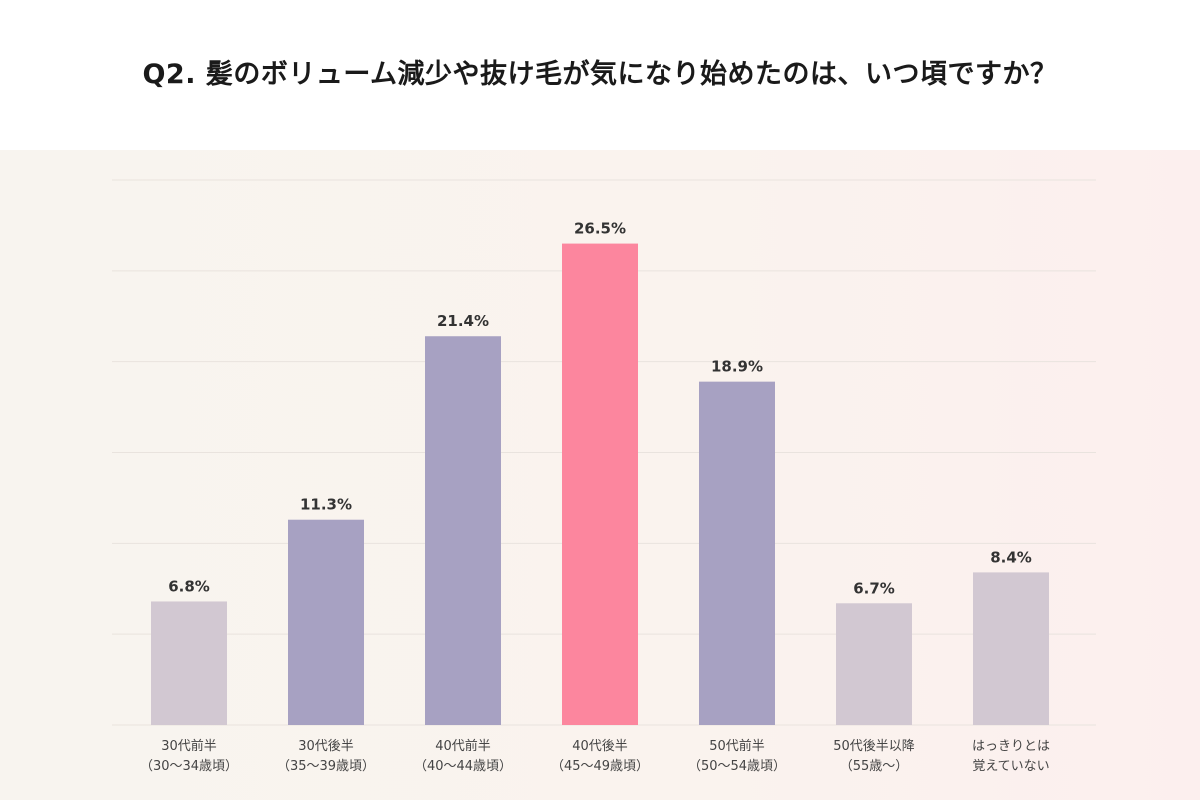  Describe the element at coordinates (737, 367) in the screenshot. I see `bar-value-label: 18.9%` at that location.